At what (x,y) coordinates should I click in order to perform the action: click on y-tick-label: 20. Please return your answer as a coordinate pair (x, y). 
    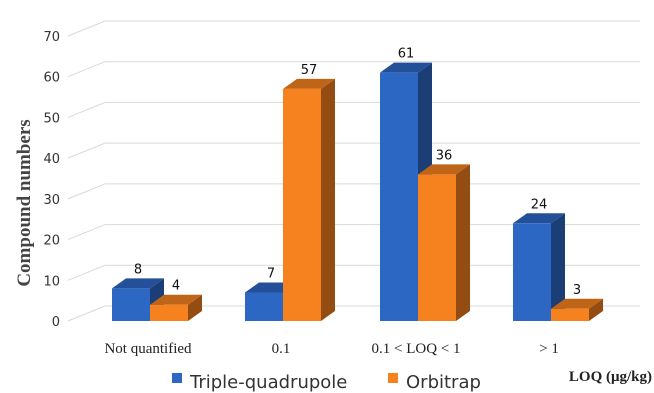
    Looking at the image, I should click on (51, 241).